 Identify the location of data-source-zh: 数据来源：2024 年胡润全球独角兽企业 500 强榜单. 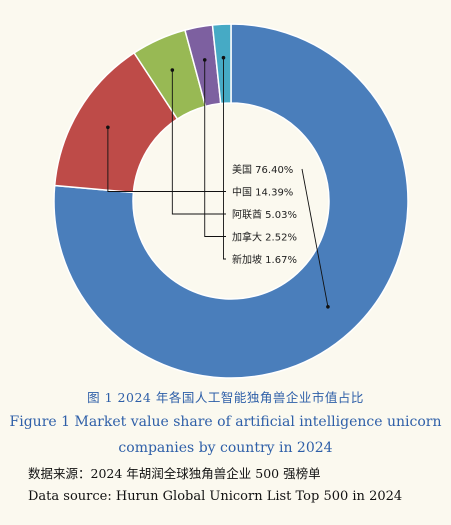
(174, 473).